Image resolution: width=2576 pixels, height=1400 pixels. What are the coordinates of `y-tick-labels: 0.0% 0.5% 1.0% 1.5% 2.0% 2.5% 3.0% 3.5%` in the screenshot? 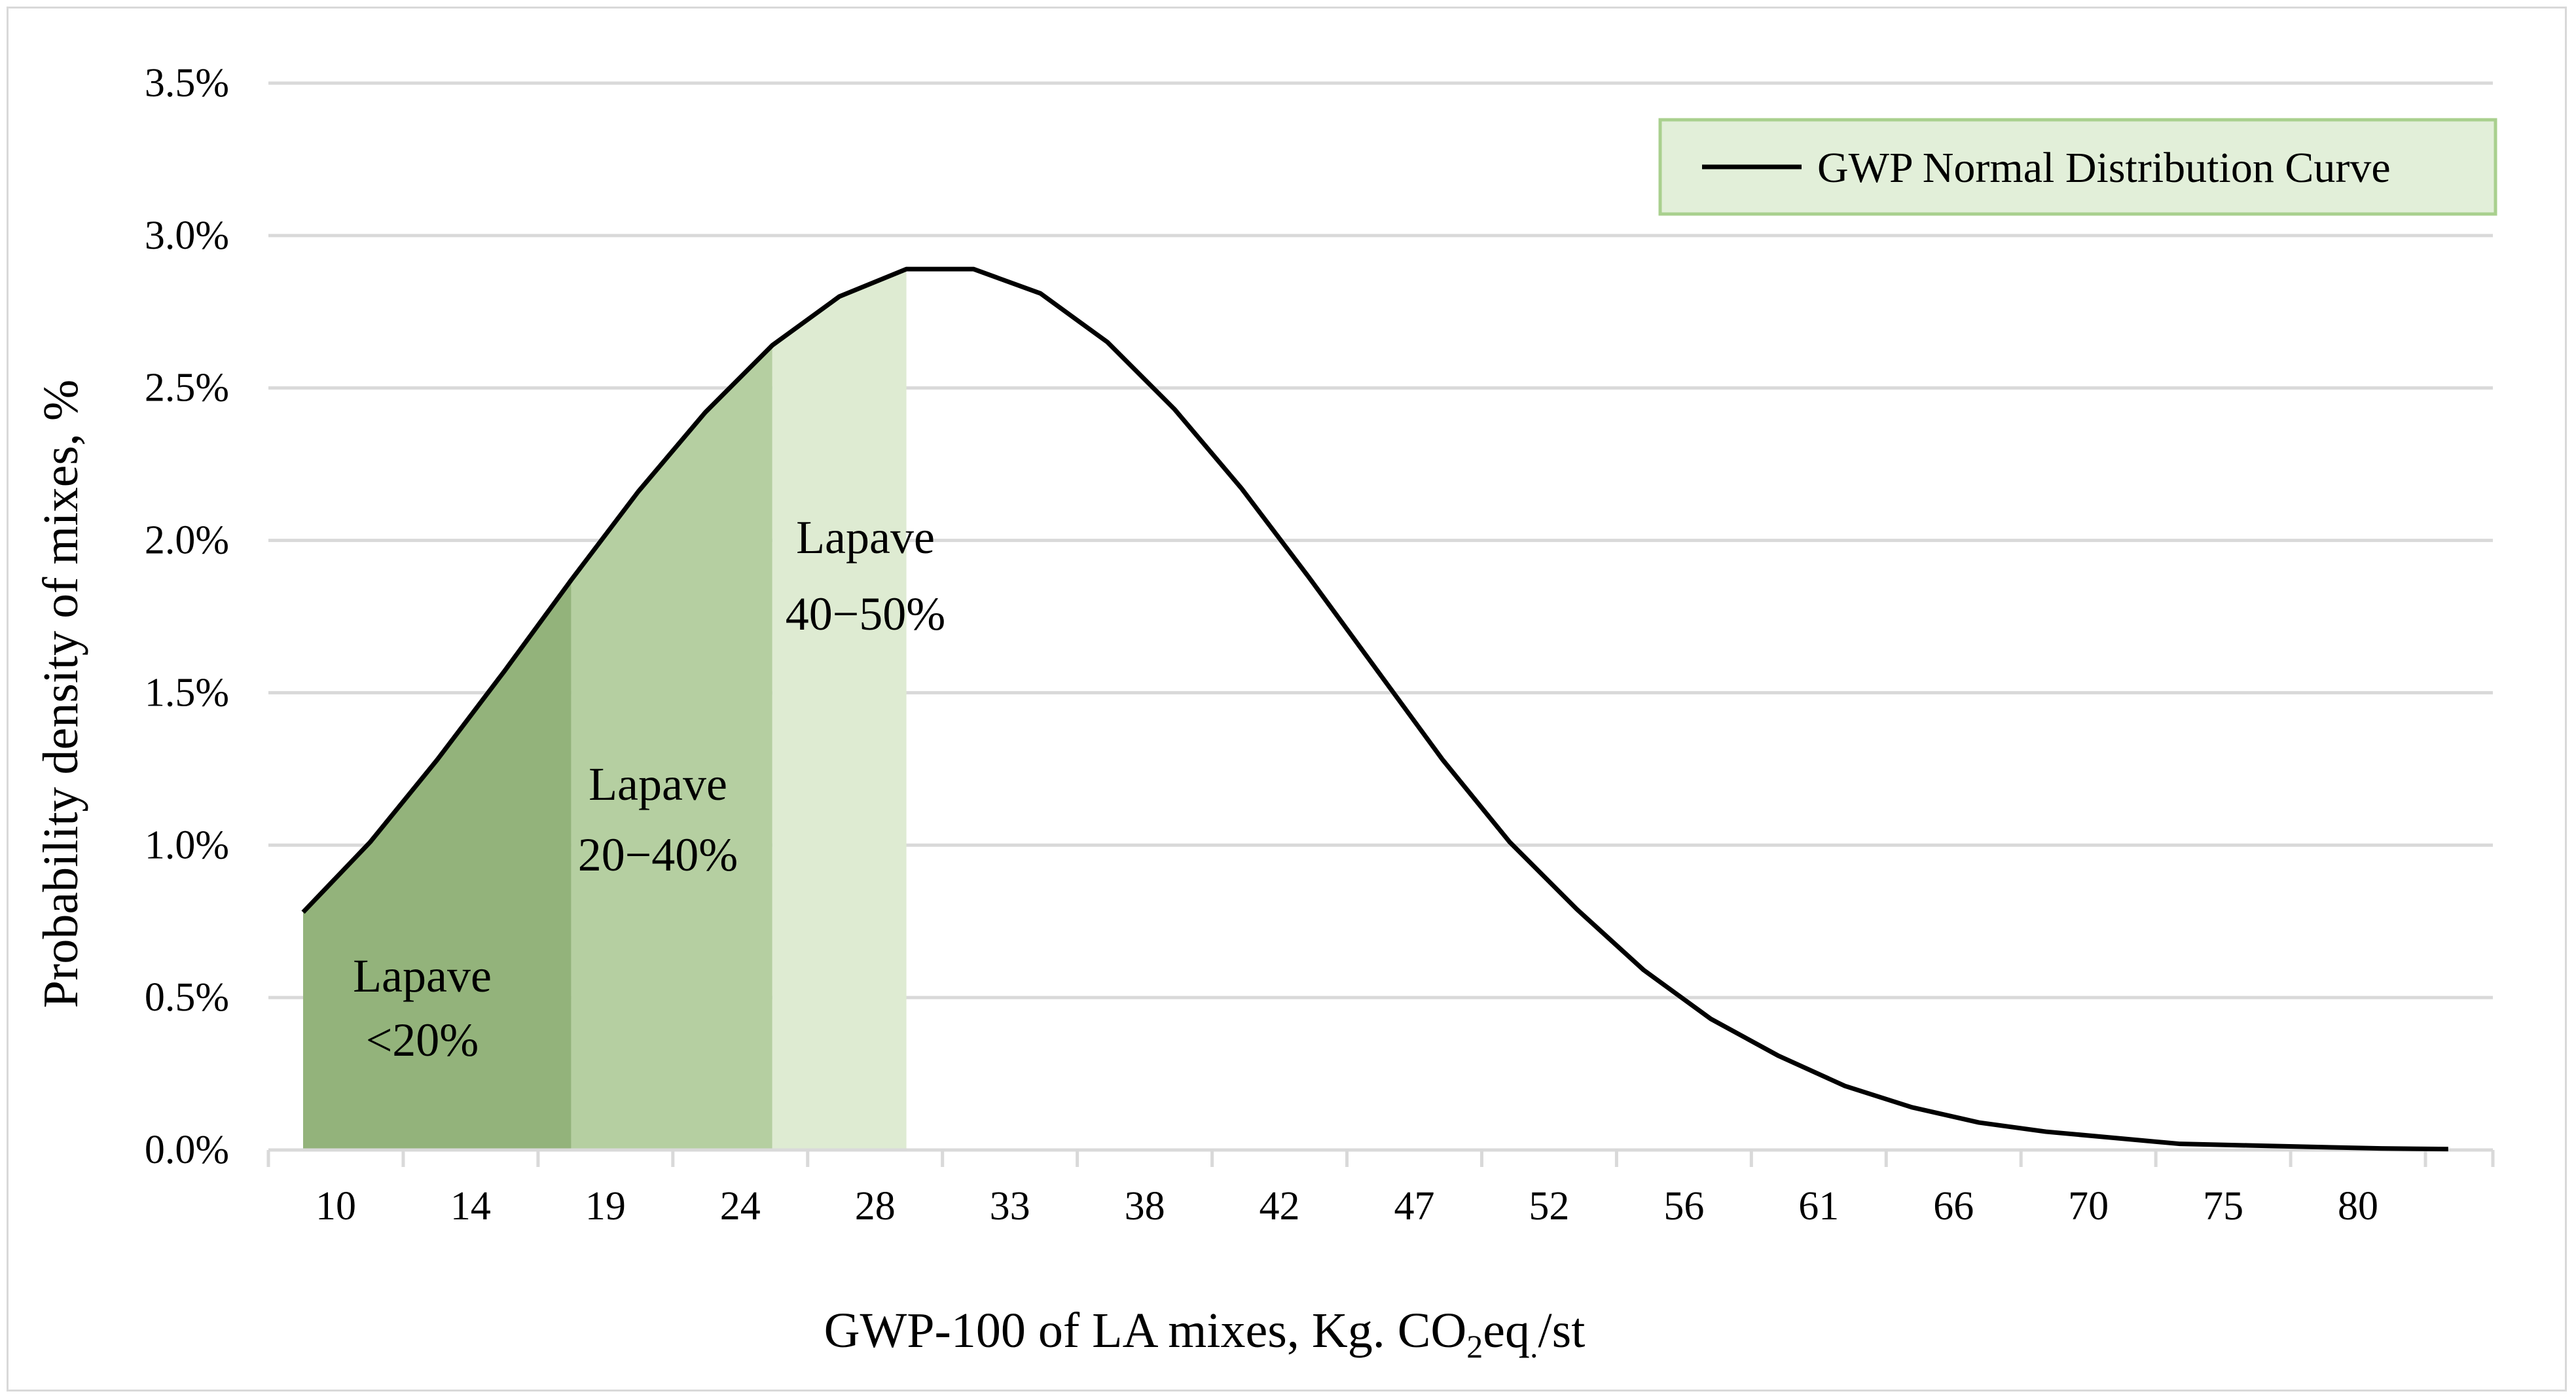 It's located at (187, 616).